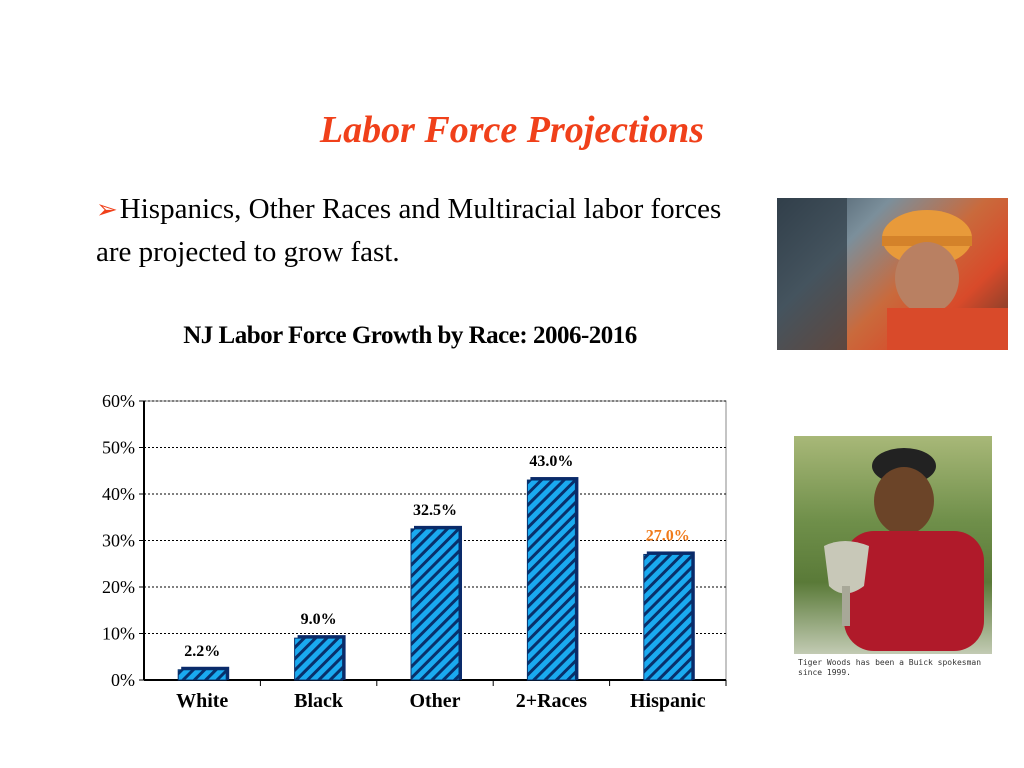 The width and height of the screenshot is (1024, 768). I want to click on x-tick-label: White, so click(202, 701).